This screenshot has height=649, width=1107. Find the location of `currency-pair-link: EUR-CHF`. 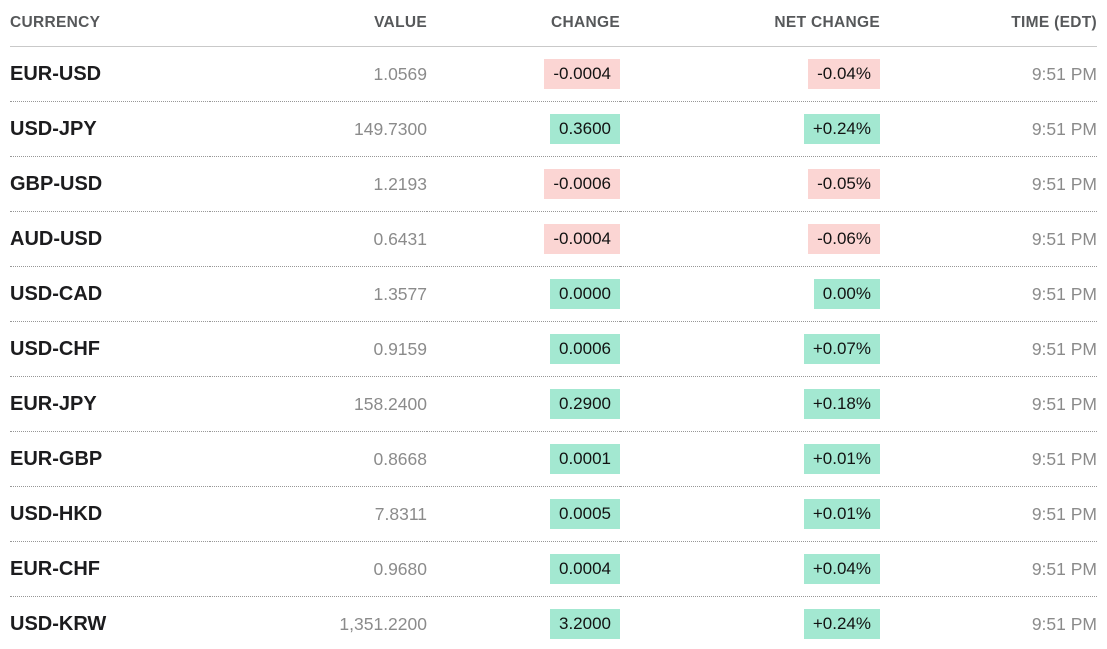

currency-pair-link: EUR-CHF is located at coordinates (55, 568).